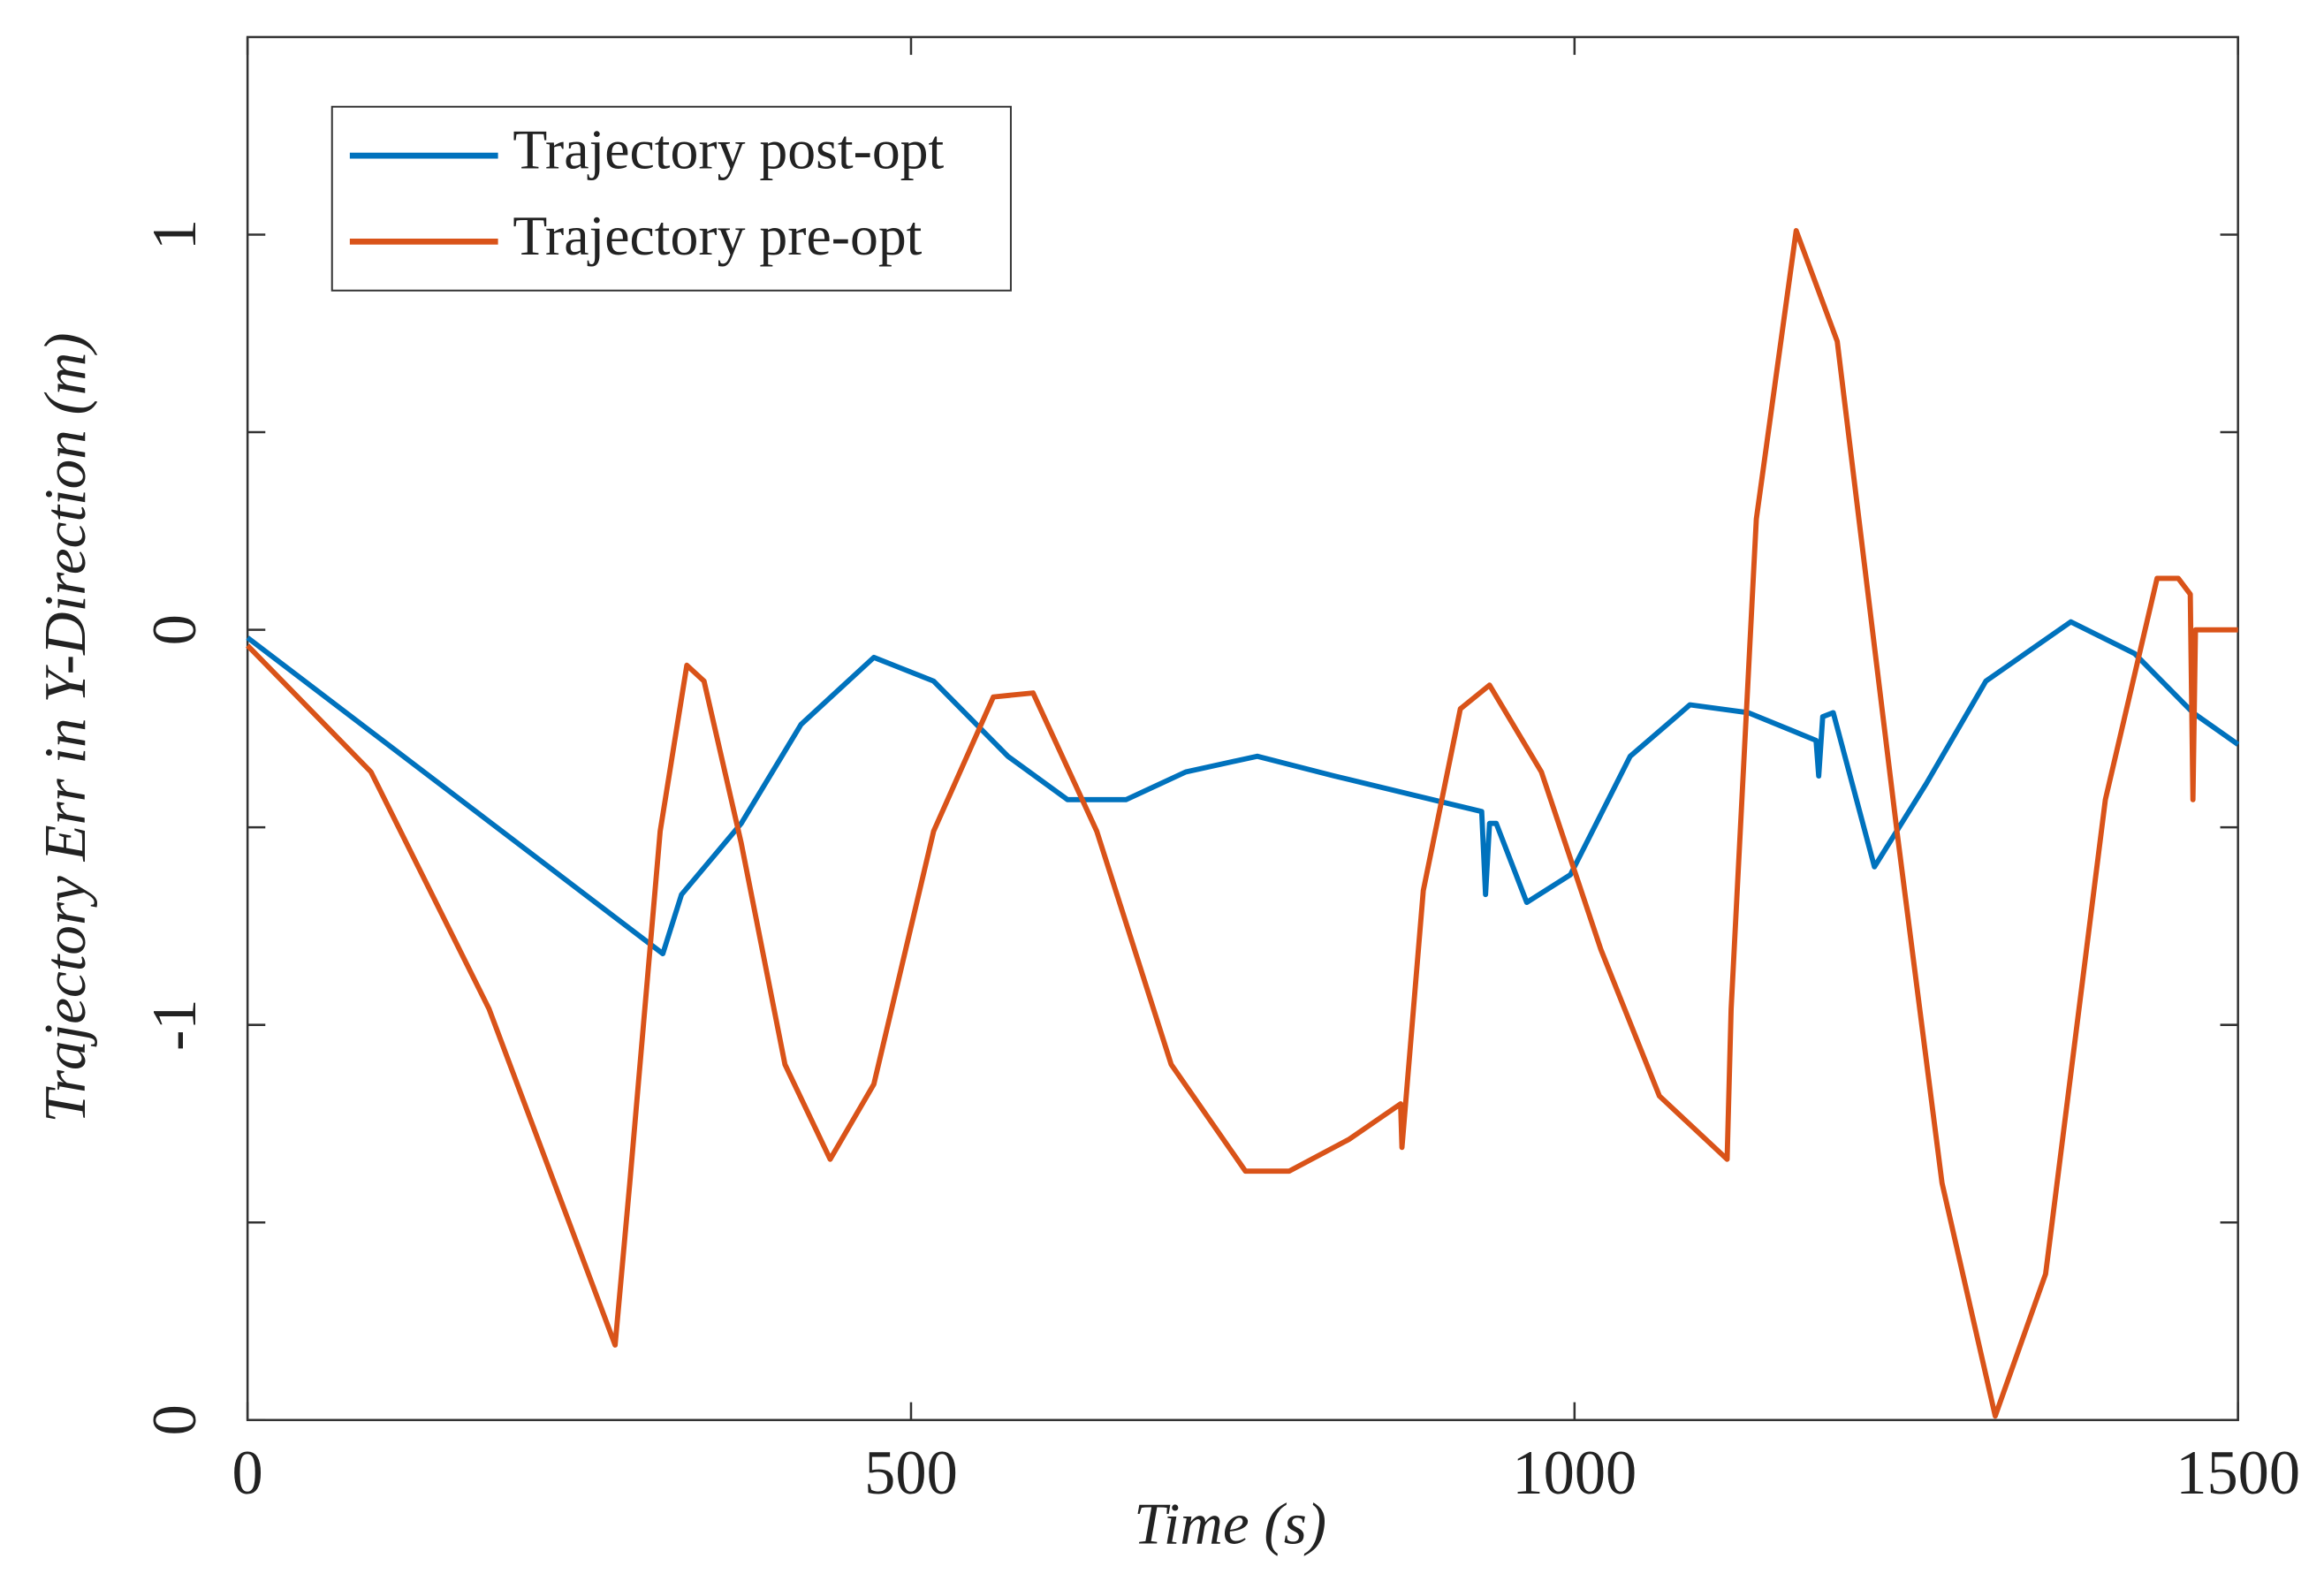  I want to click on legend-label: Trajectory pre-opt, so click(717, 235).